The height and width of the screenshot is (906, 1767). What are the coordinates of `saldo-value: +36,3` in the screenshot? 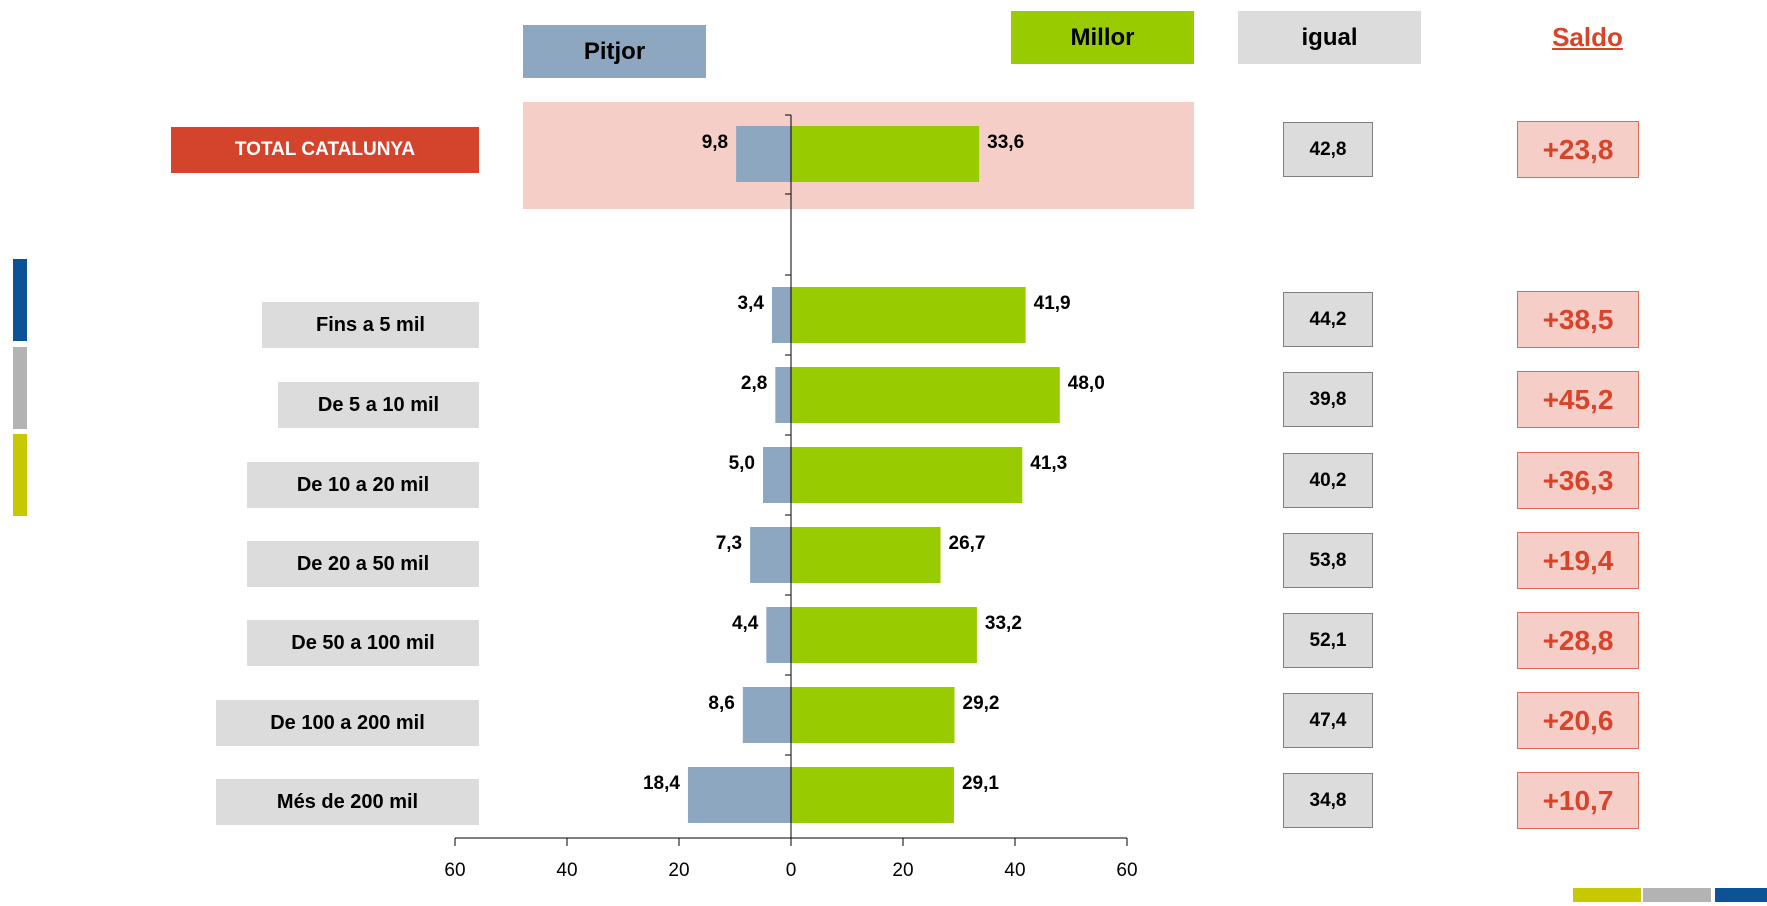 It's located at (1578, 480).